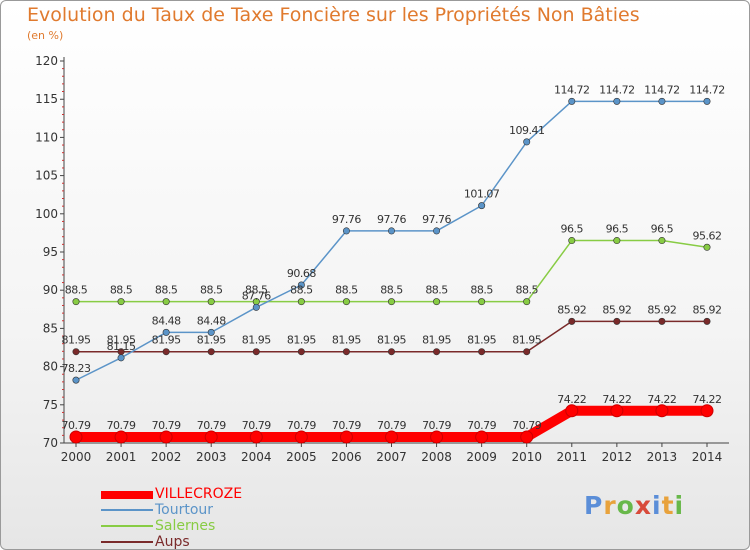  What do you see at coordinates (643, 505) in the screenshot?
I see `logo-letter: x` at bounding box center [643, 505].